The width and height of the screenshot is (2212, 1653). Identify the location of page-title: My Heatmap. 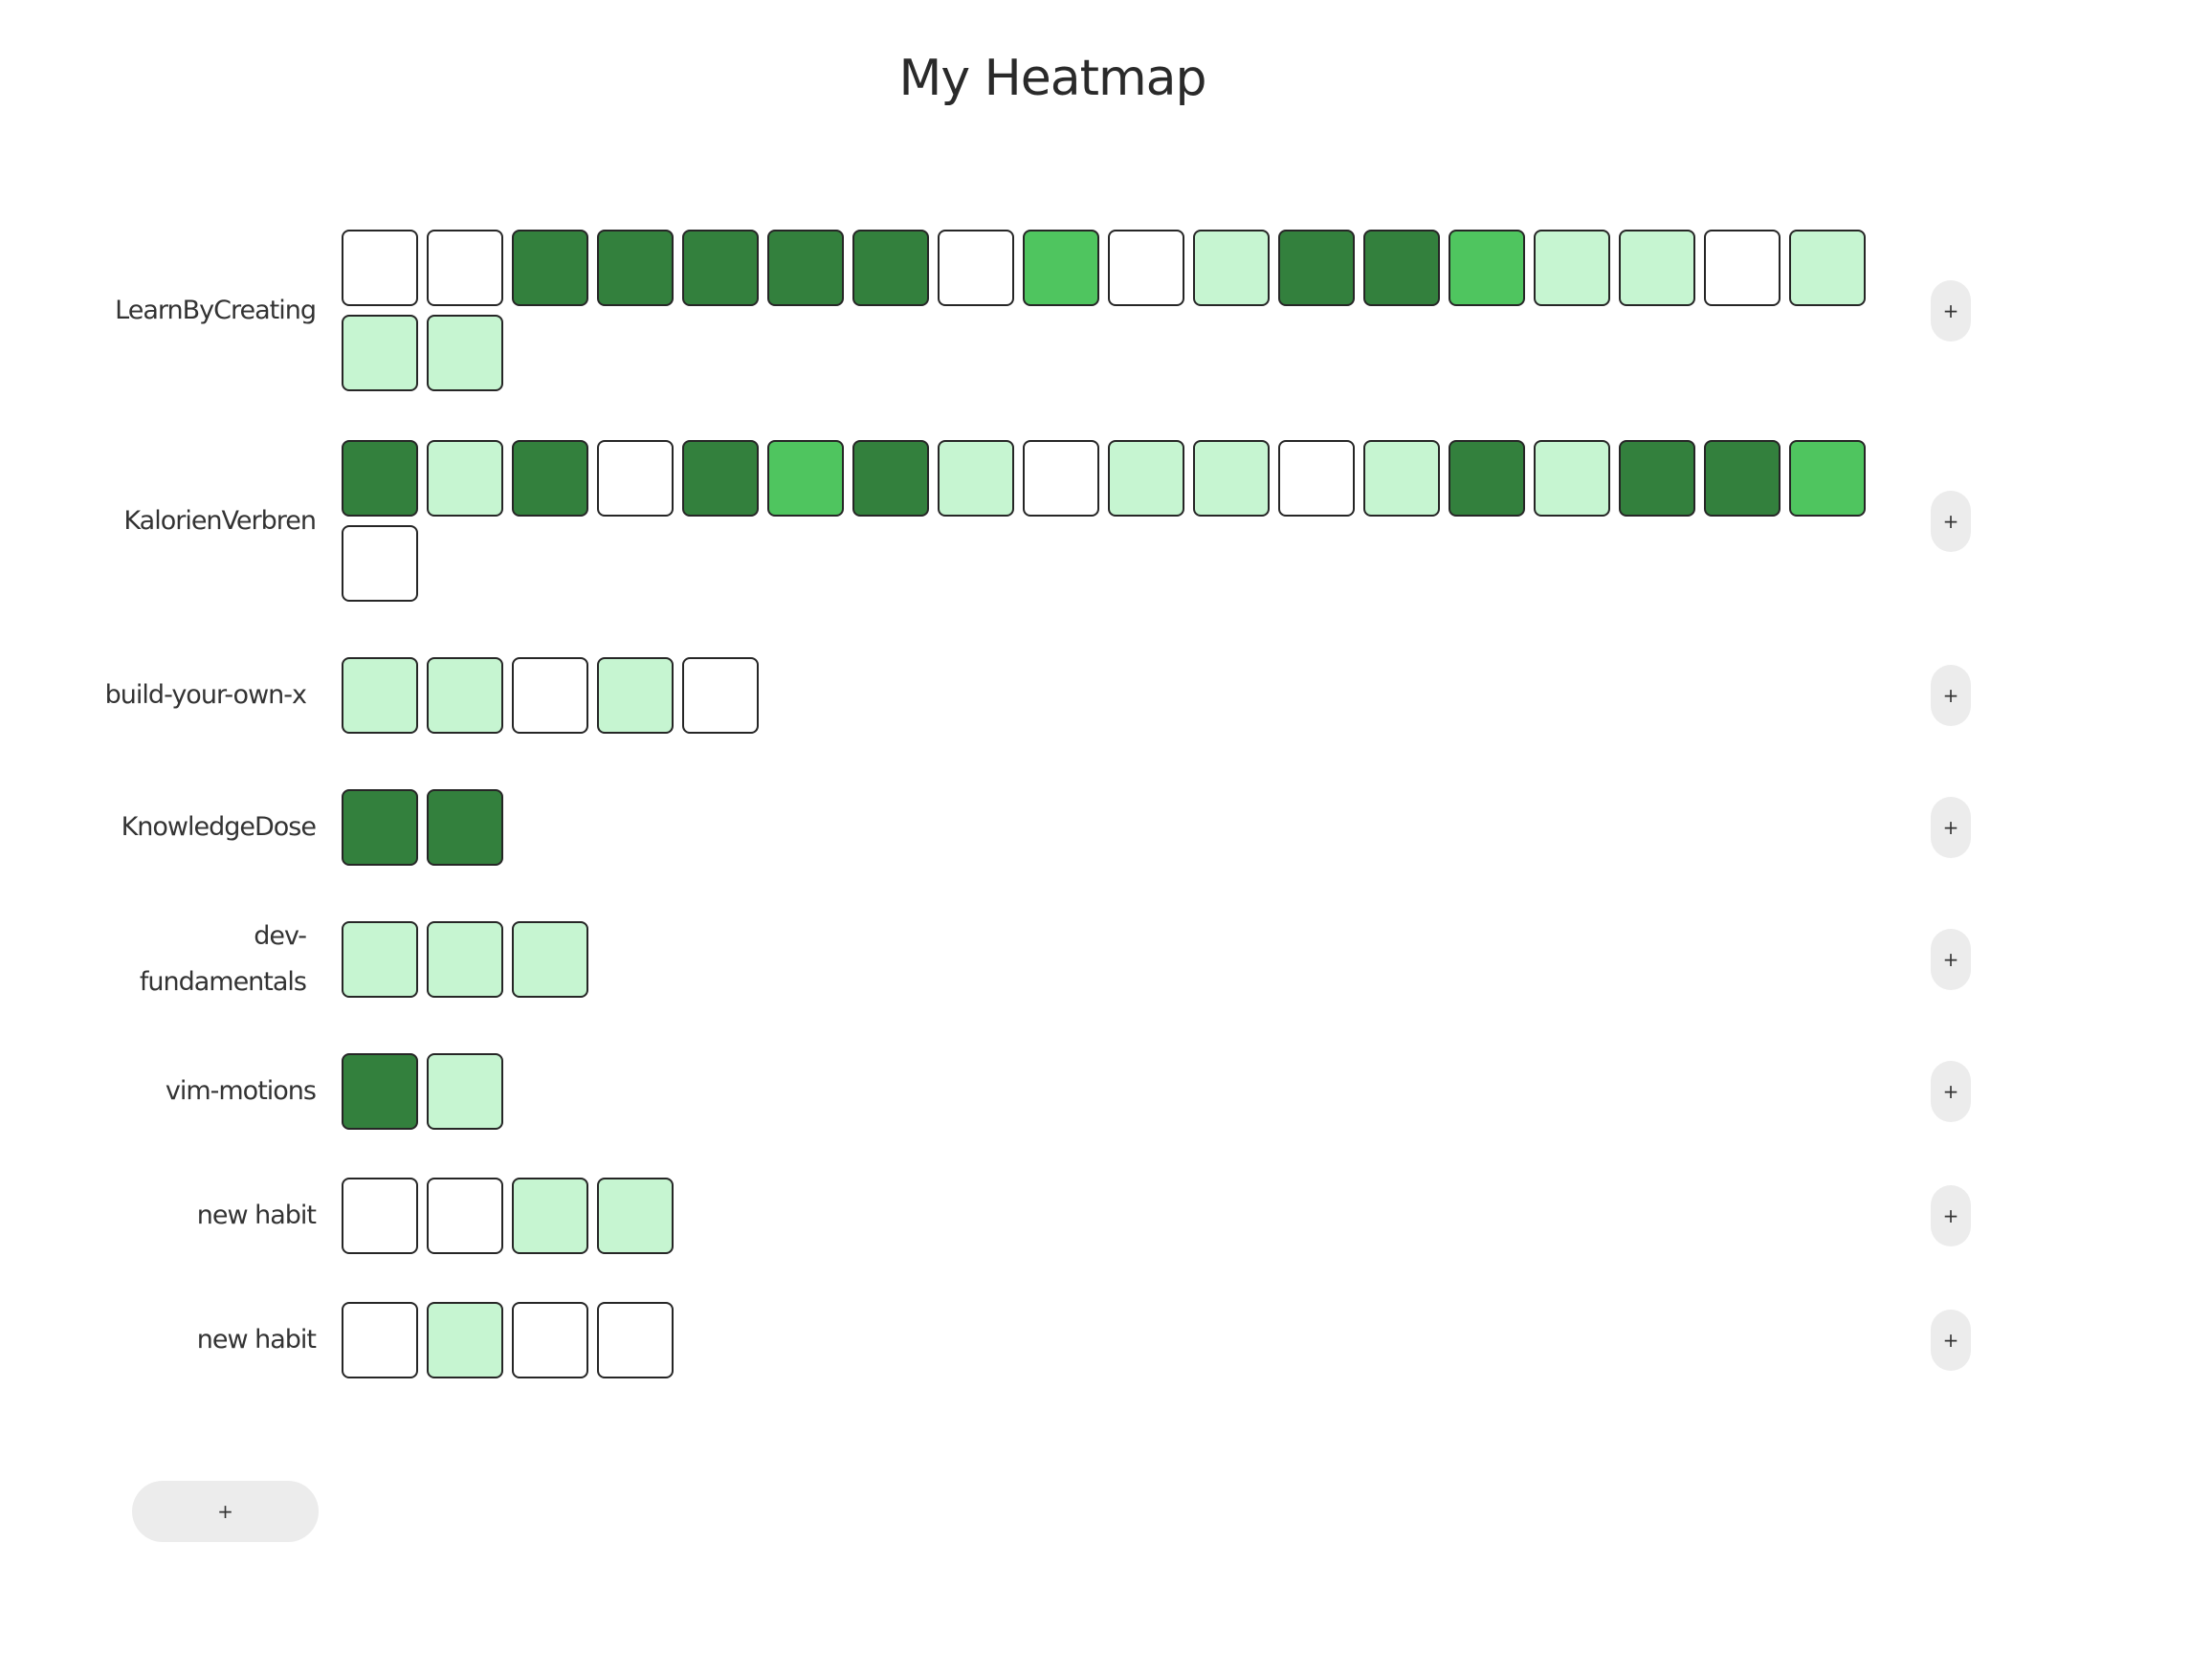
(1052, 78).